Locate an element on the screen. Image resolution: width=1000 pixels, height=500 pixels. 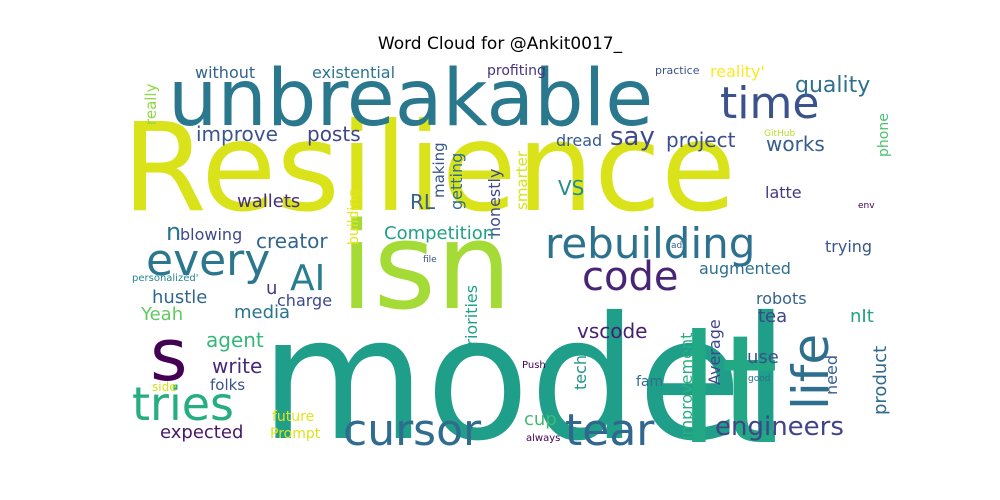
word-fam: fam is located at coordinates (649, 382).